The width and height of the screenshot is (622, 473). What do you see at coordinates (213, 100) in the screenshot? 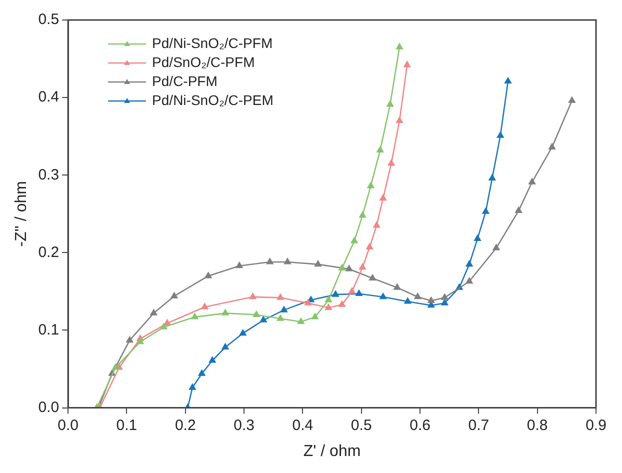
I see `legend-label: Pd/Ni-SnO₂/C-PEM` at bounding box center [213, 100].